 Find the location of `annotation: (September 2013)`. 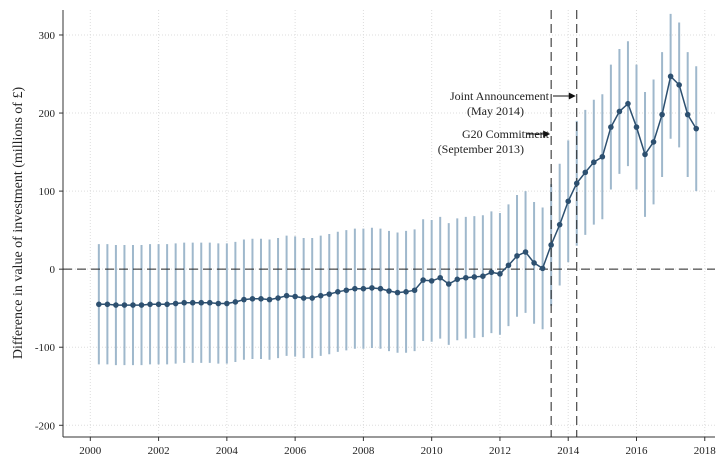

annotation: (September 2013) is located at coordinates (481, 149).